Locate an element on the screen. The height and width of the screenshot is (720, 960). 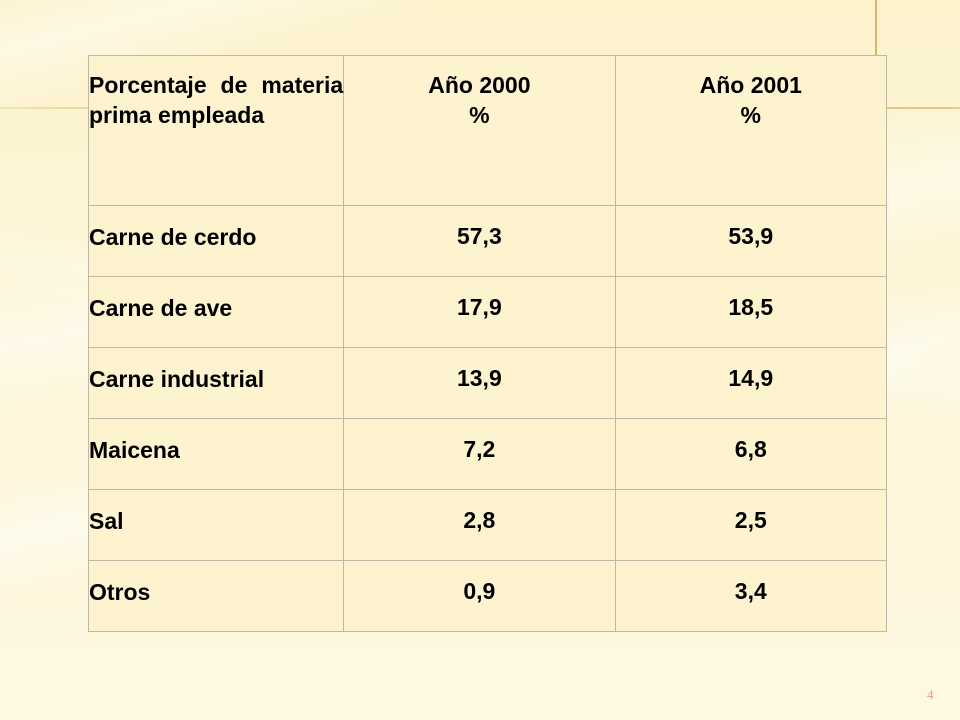
row-value-2001: 2,5 is located at coordinates (751, 525).